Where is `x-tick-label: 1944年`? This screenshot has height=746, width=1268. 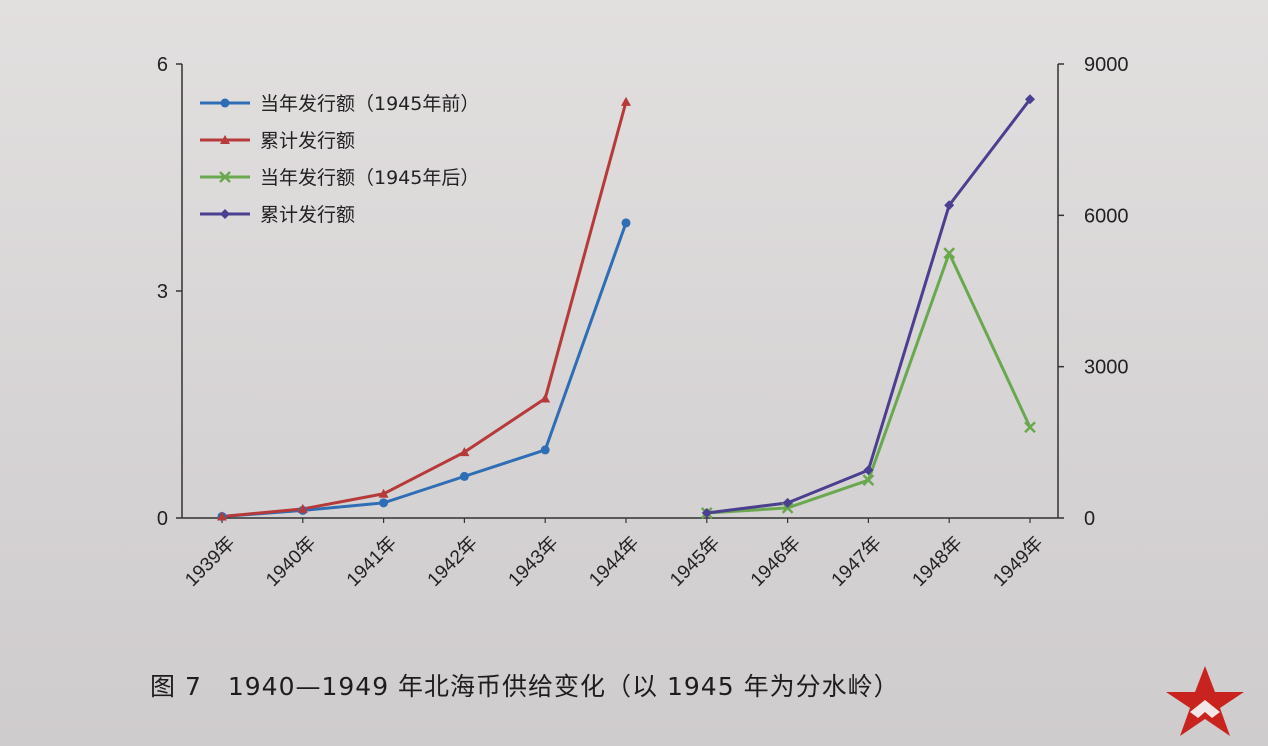
x-tick-label: 1944年 is located at coordinates (614, 561).